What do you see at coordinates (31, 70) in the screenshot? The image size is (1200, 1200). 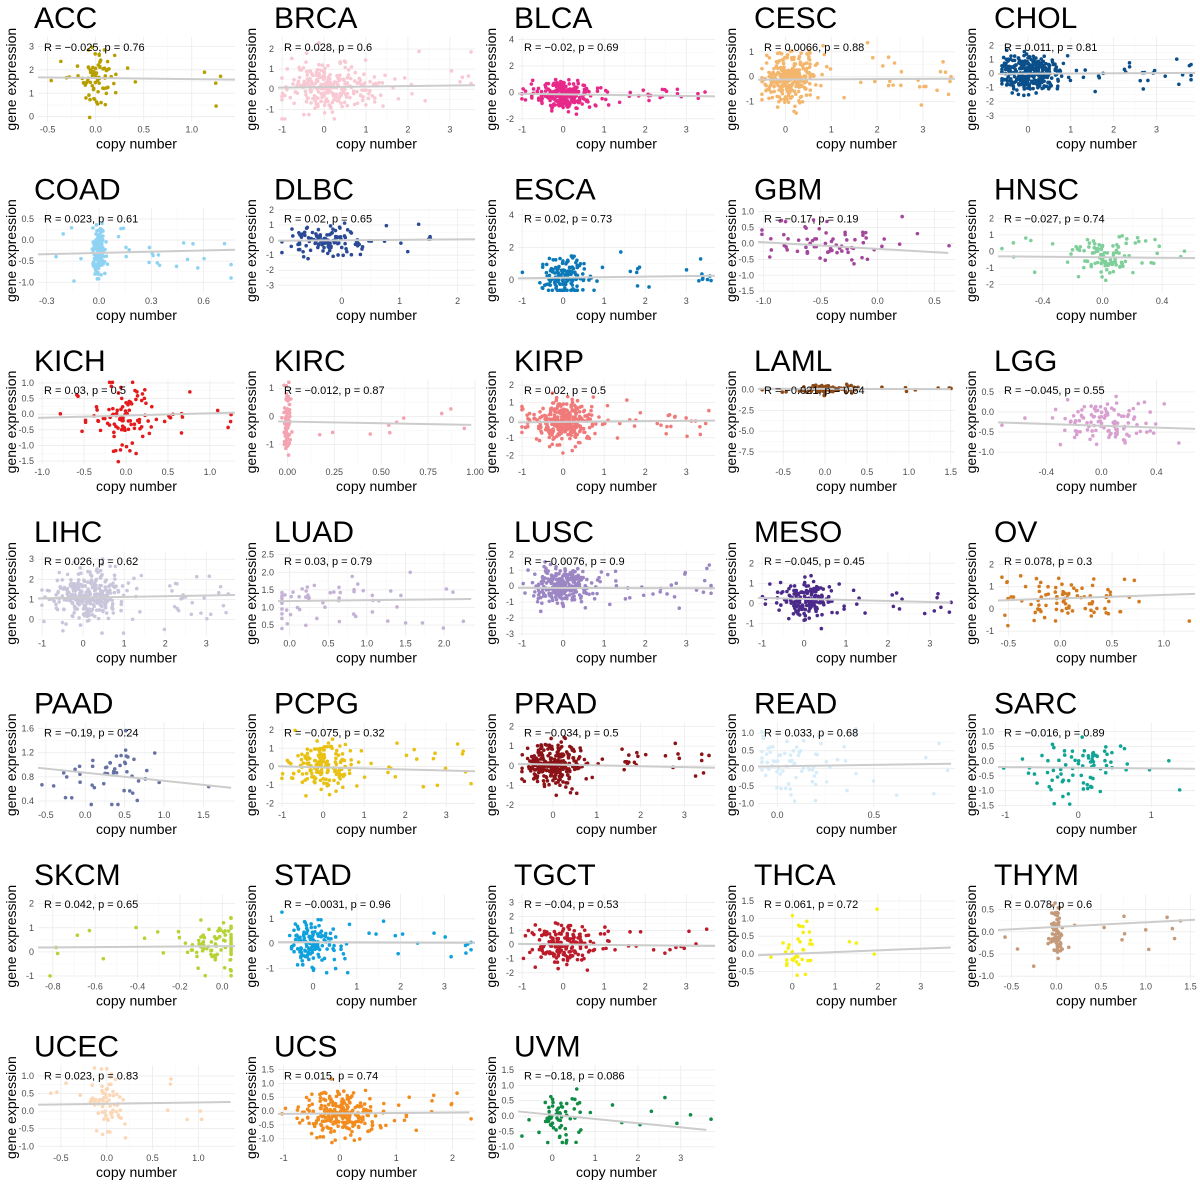 I see `y-tick-label: 2` at bounding box center [31, 70].